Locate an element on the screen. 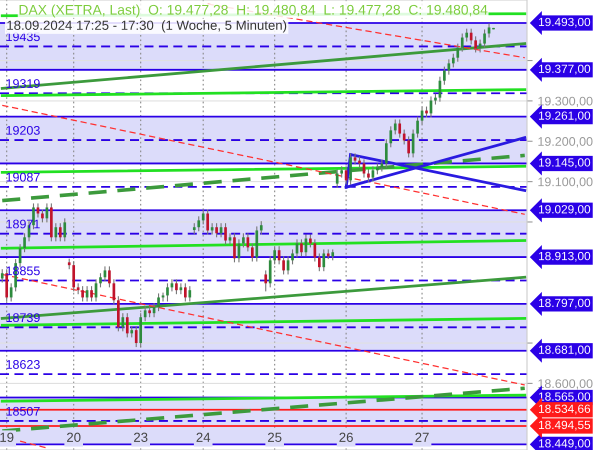 This screenshot has width=595, height=450. ref-line-label: 18.534,66 is located at coordinates (564, 409).